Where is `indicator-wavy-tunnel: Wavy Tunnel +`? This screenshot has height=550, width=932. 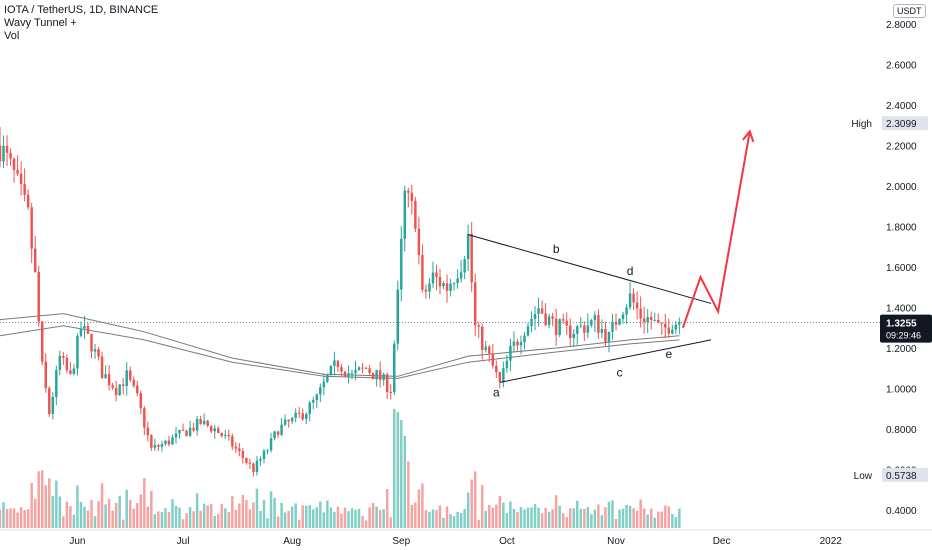 indicator-wavy-tunnel: Wavy Tunnel + is located at coordinates (40, 23).